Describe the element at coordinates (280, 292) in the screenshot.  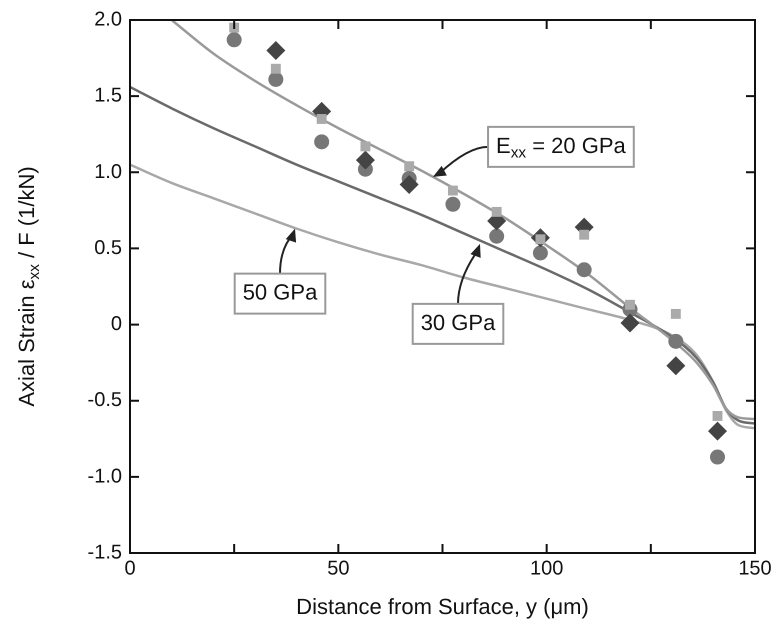
I see `annotation: 50 GPa` at that location.